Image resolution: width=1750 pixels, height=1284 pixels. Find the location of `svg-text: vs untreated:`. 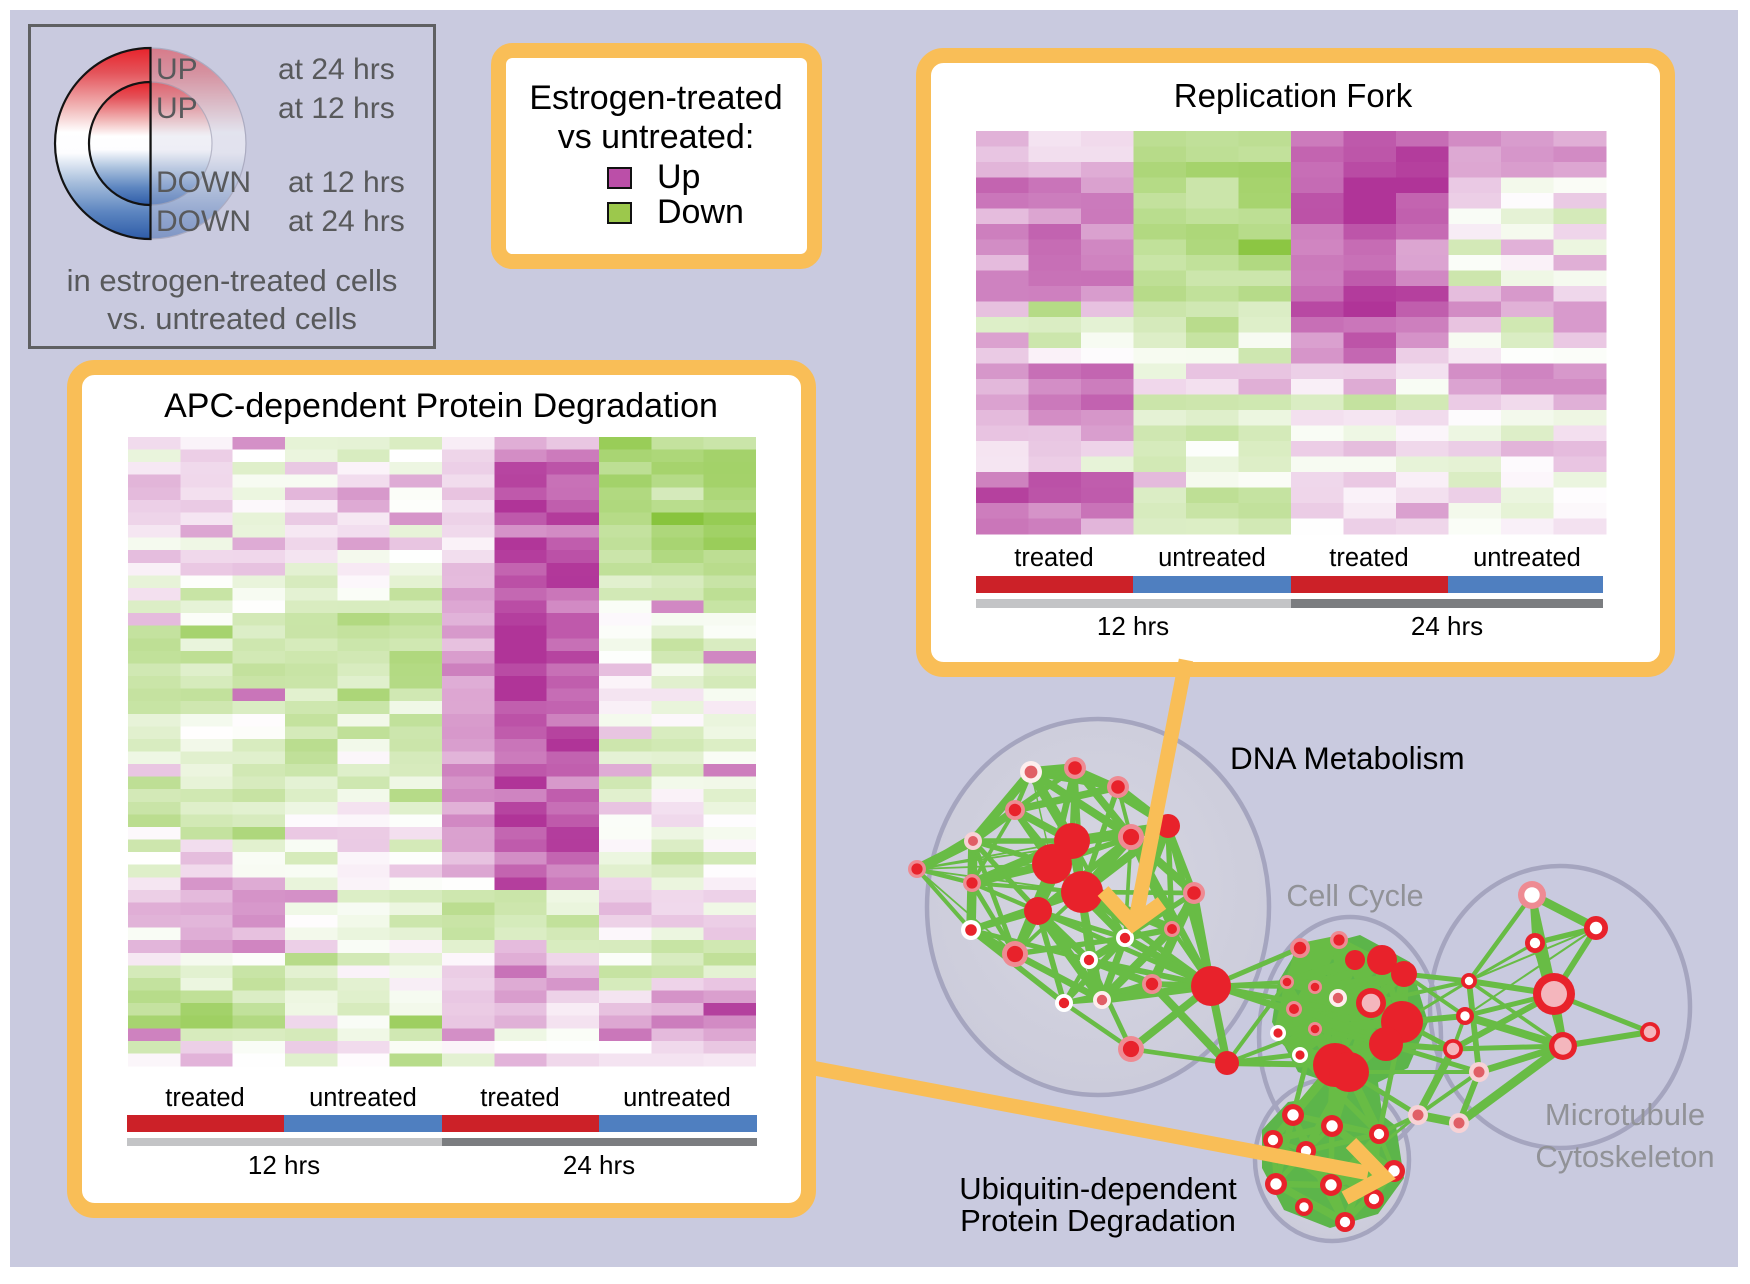

svg-text: vs untreated: is located at coordinates (656, 137).